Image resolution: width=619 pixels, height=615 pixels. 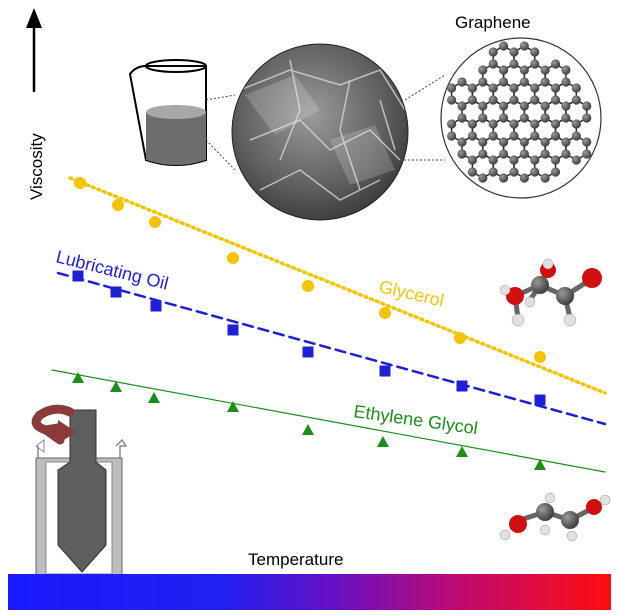 I want to click on graphene-lattice-icon, so click(x=521, y=118).